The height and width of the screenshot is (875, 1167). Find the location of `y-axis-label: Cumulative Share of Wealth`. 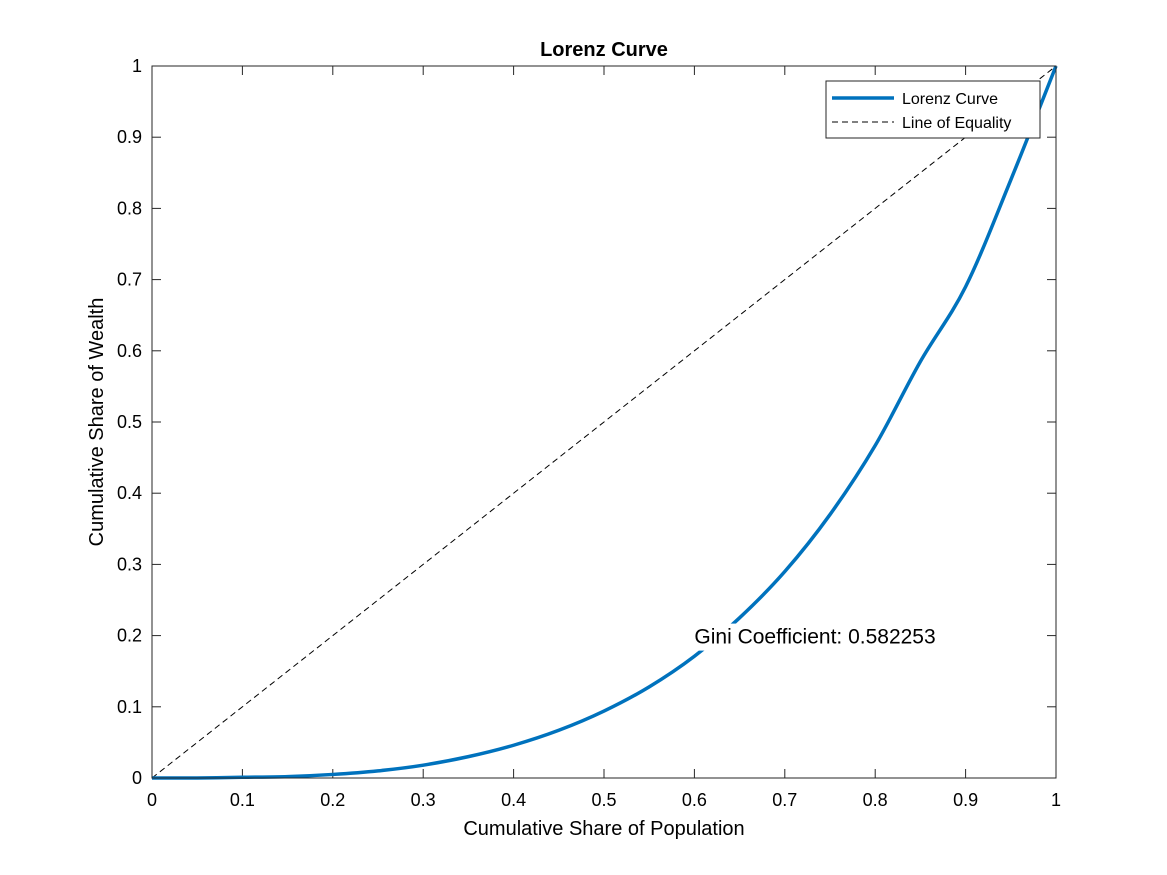

y-axis-label: Cumulative Share of Wealth is located at coordinates (97, 422).